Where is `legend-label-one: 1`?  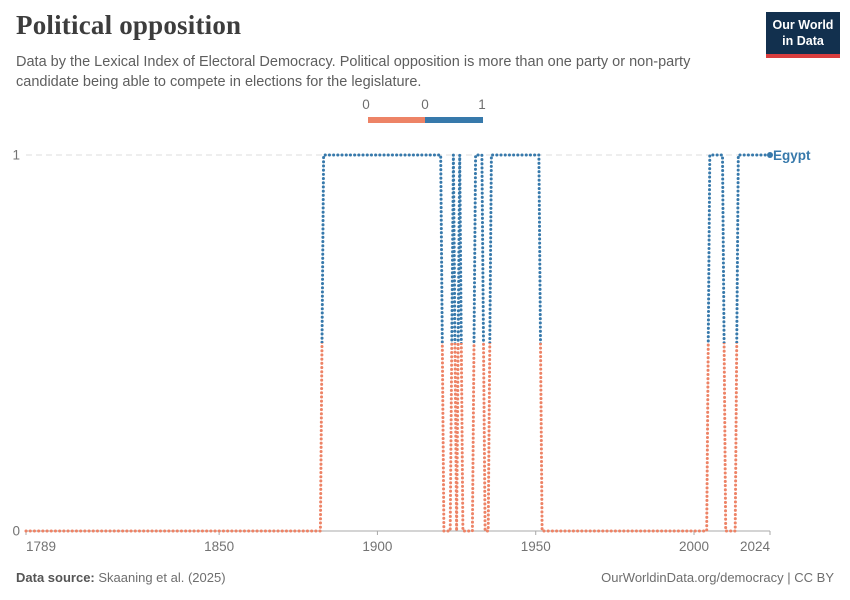 legend-label-one: 1 is located at coordinates (482, 104).